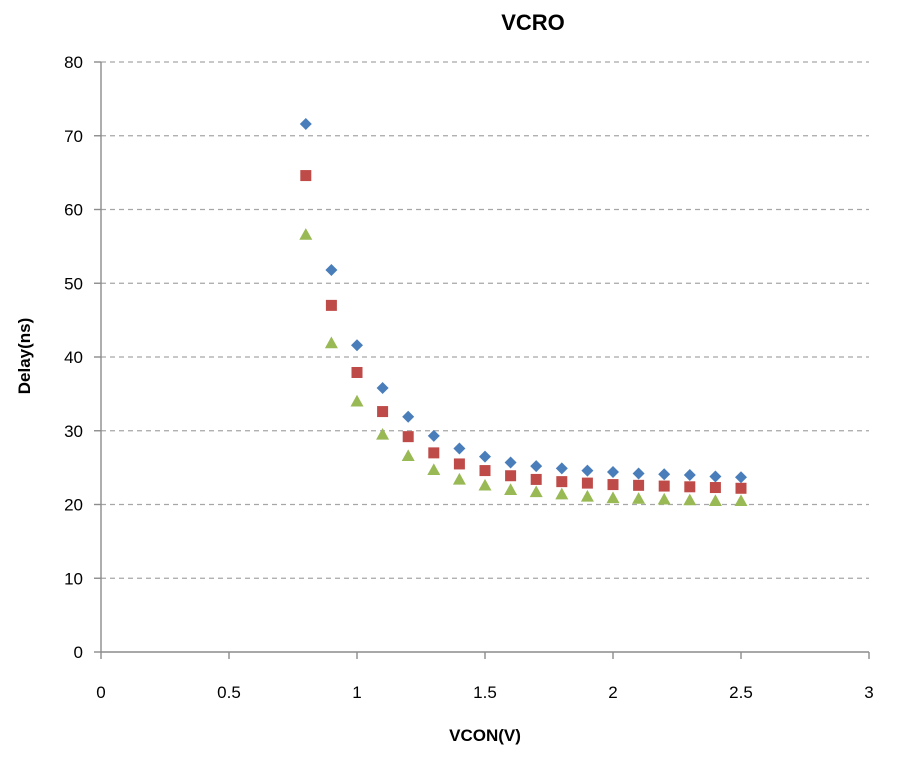 The height and width of the screenshot is (766, 902). What do you see at coordinates (73, 210) in the screenshot?
I see `y-tick-label: 60` at bounding box center [73, 210].